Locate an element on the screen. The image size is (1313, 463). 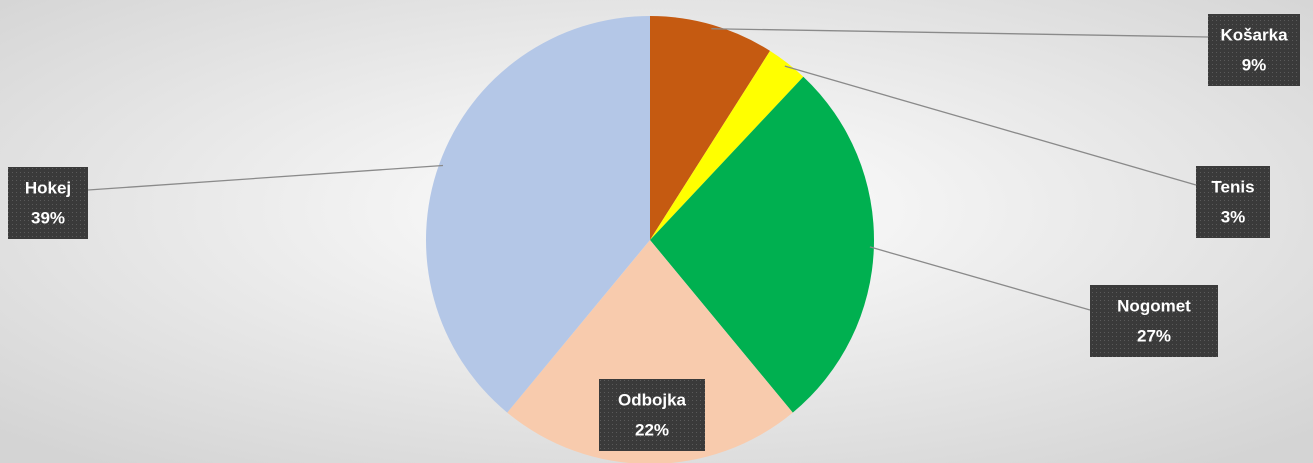
data-label-category: Tenis is located at coordinates (1232, 186).